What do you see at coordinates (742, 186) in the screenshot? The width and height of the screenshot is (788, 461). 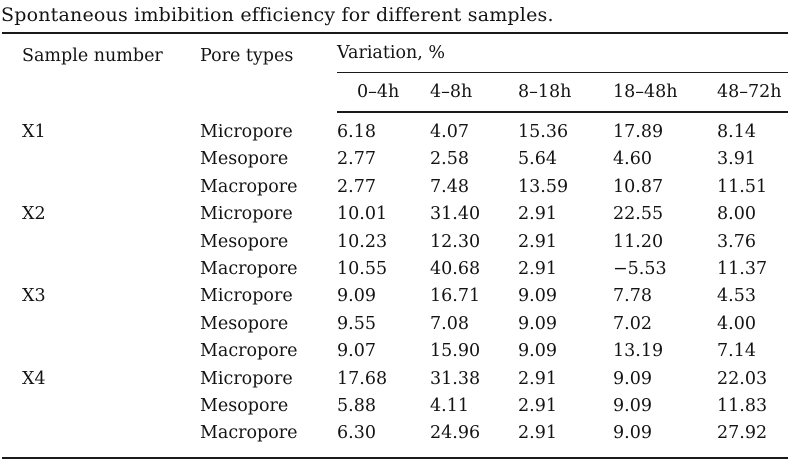 I see `value-cell: 11.51` at bounding box center [742, 186].